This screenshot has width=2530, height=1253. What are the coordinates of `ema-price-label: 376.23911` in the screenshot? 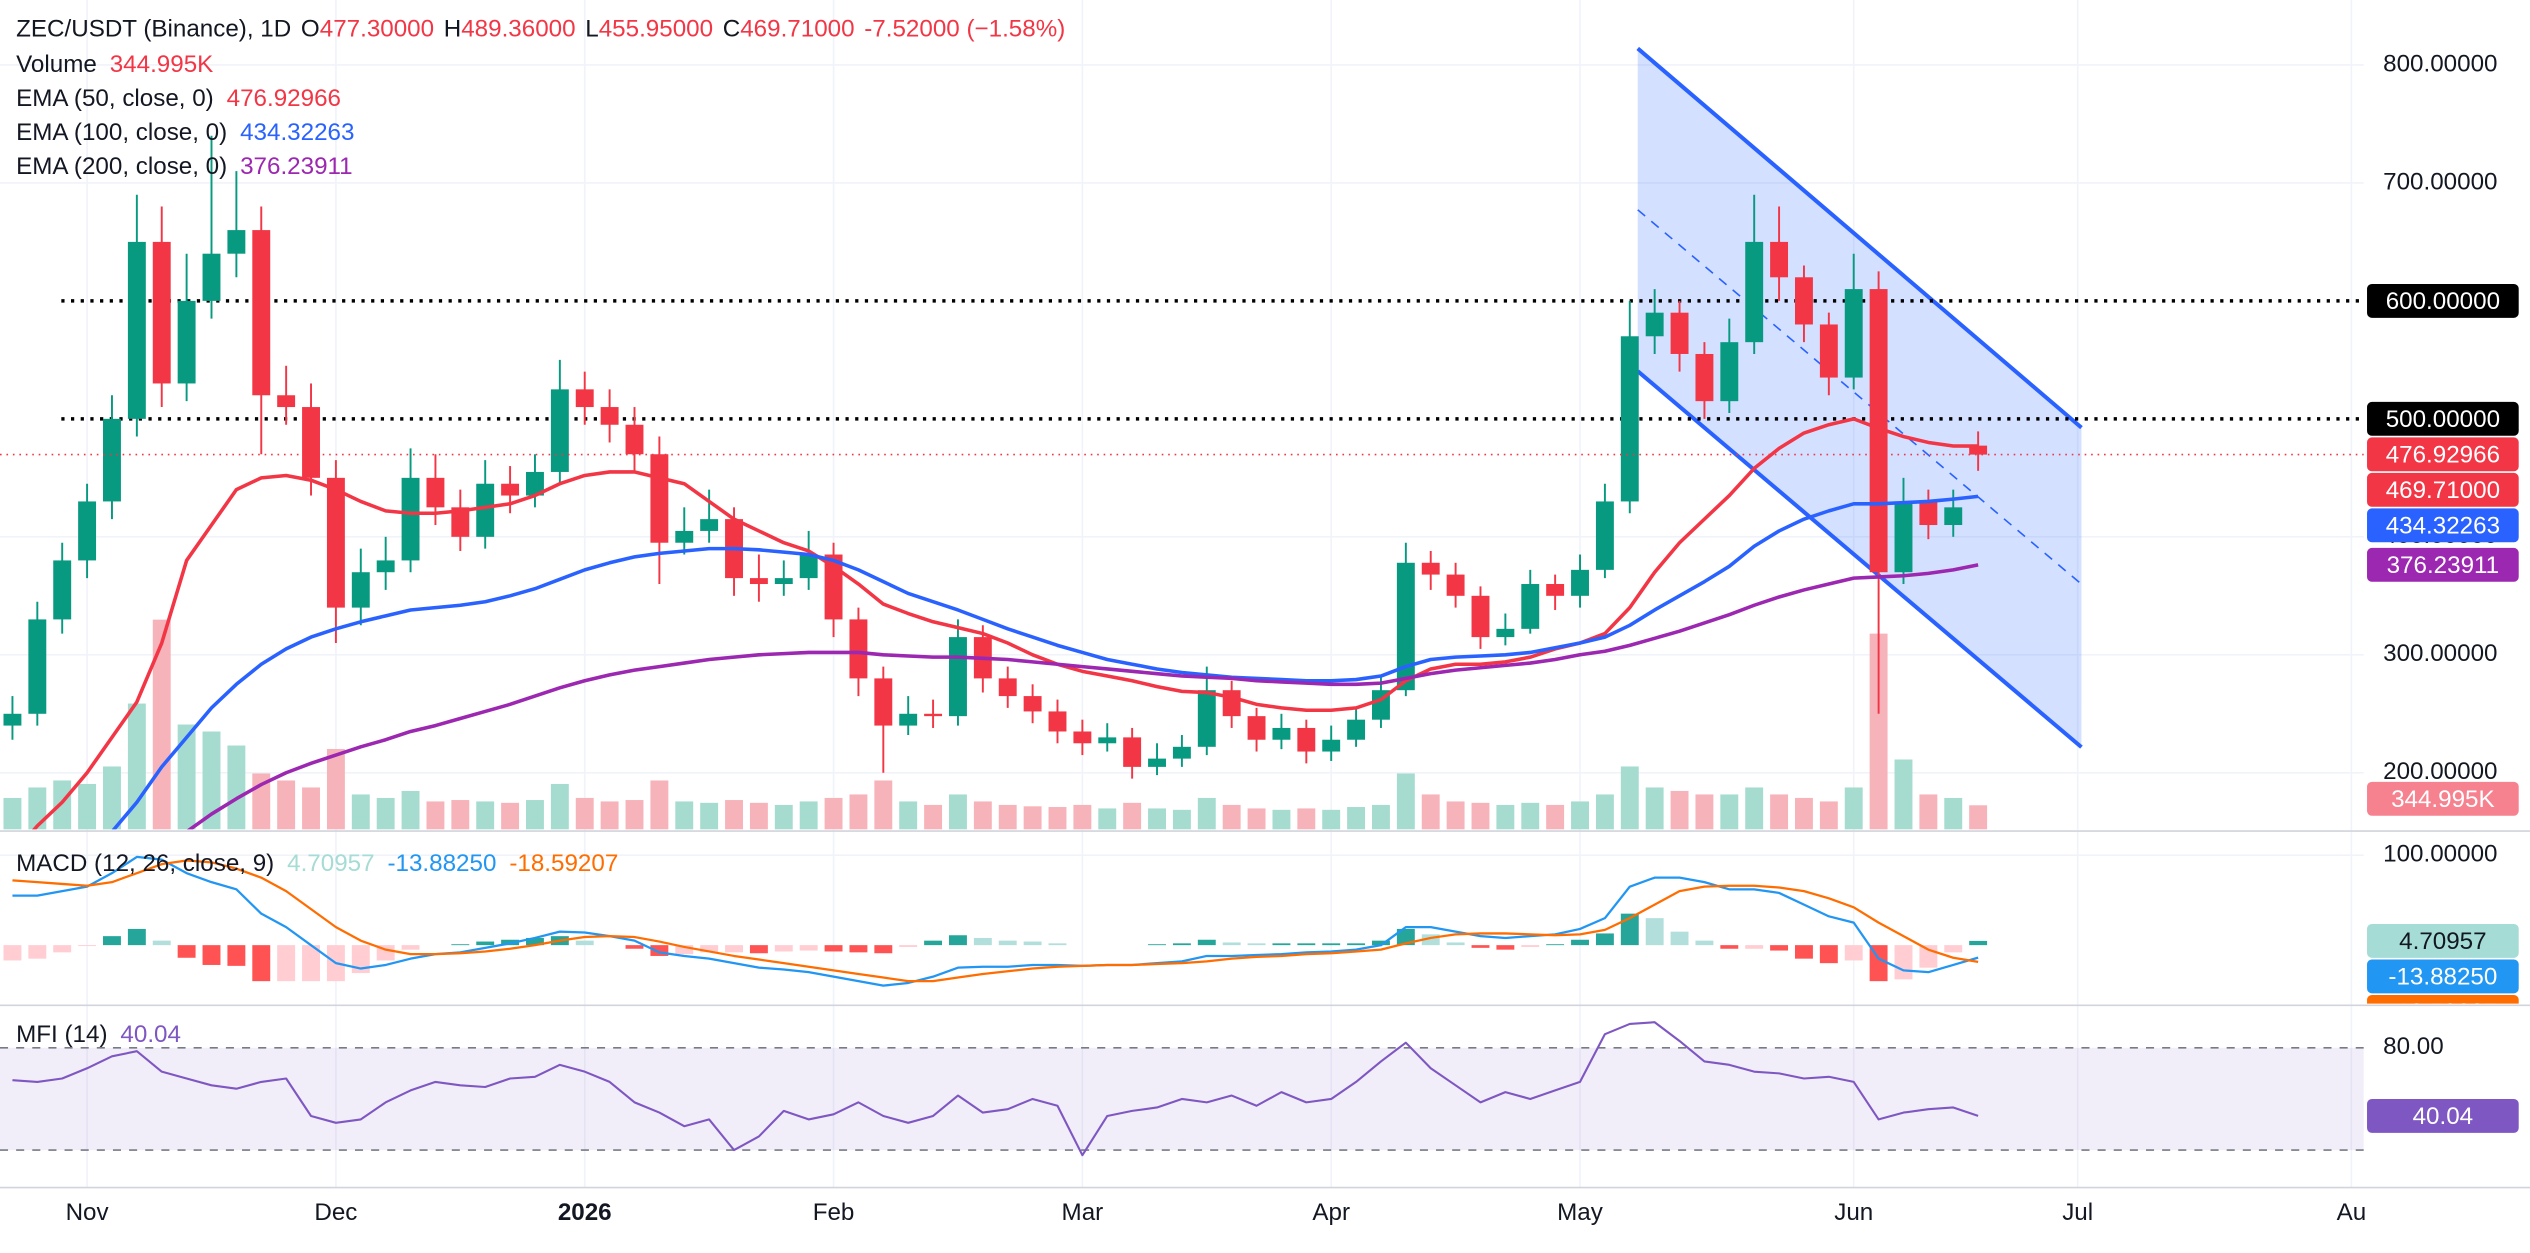 It's located at (2443, 565).